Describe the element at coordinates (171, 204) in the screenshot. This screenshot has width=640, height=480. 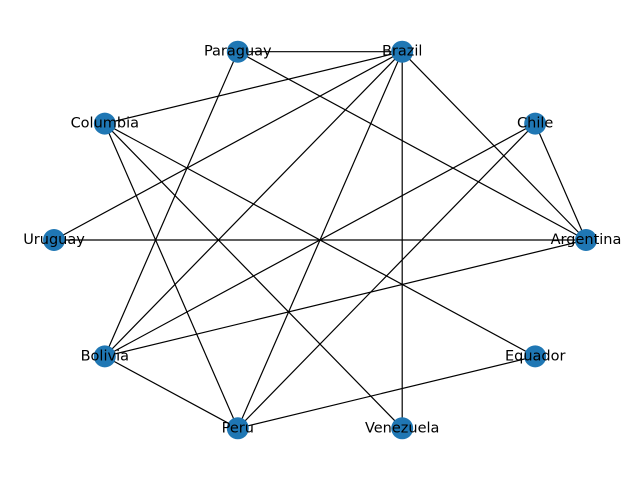
I see `edge-paraguay-bolivia` at that location.